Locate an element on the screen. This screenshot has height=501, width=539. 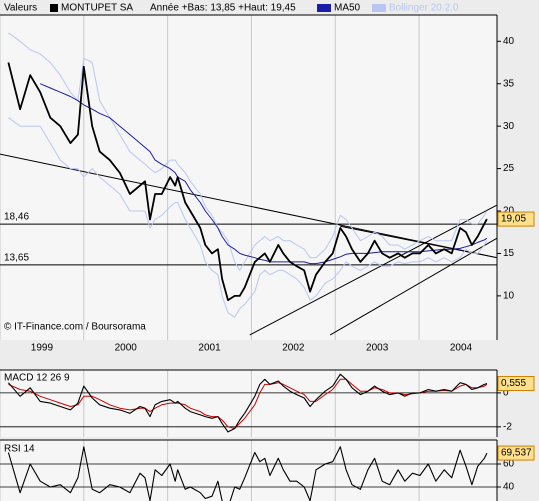
level-label: 18,46 is located at coordinates (16, 217).